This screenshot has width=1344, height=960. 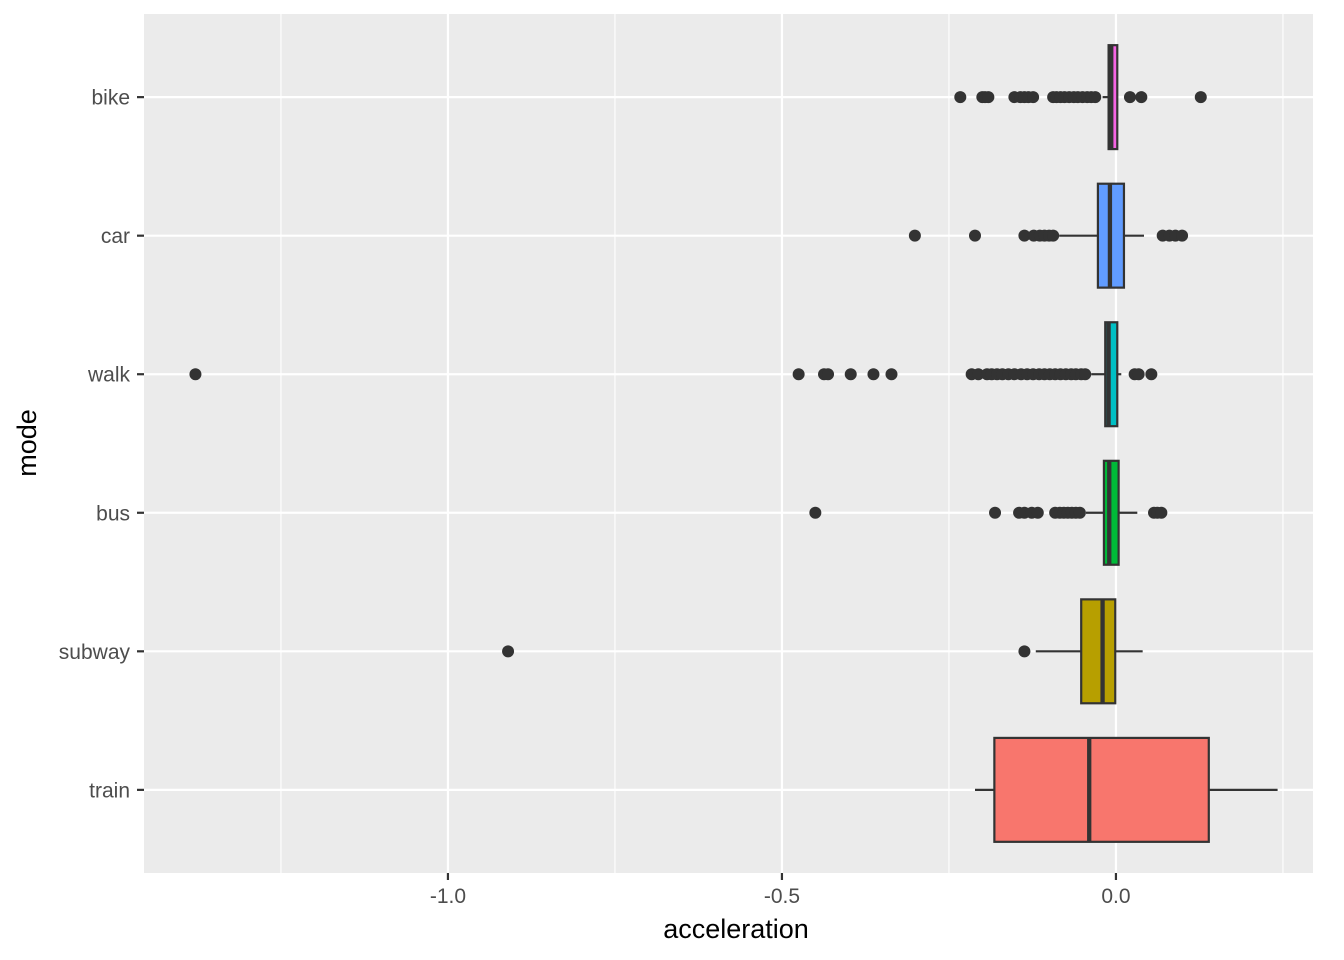 I want to click on box-group-walk, so click(x=673, y=374).